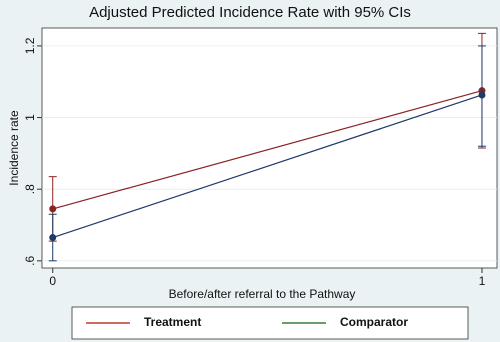 Image resolution: width=500 pixels, height=342 pixels. I want to click on y-tick-label: 1.2, so click(30, 45).